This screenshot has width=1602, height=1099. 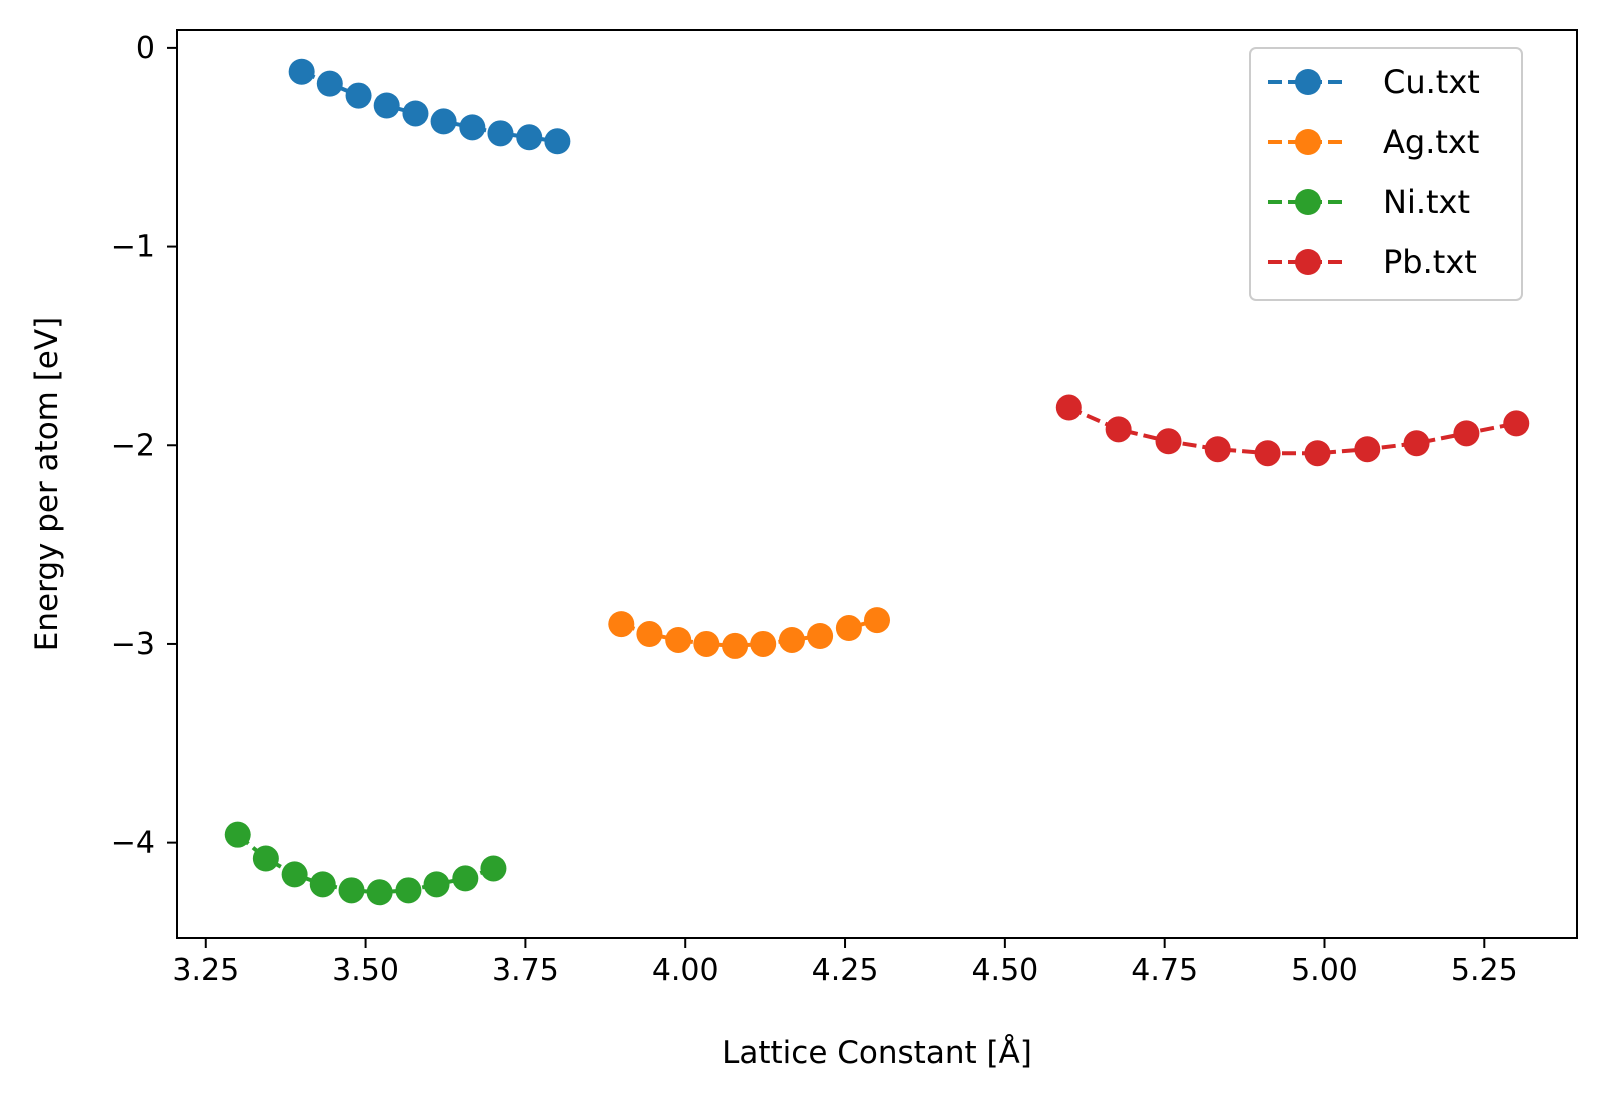 What do you see at coordinates (685, 970) in the screenshot?
I see `x-tick-label: 4.00` at bounding box center [685, 970].